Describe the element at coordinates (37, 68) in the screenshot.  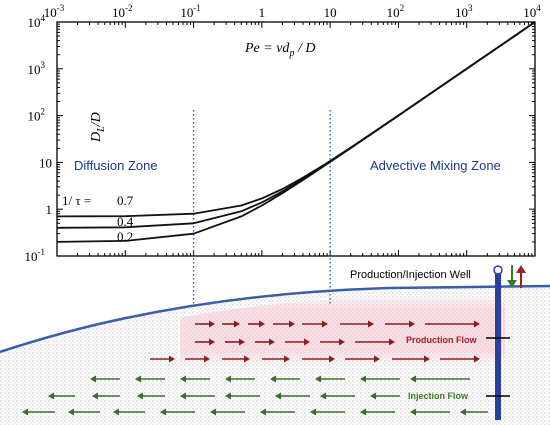
I see `y-tick-label: 10³` at that location.